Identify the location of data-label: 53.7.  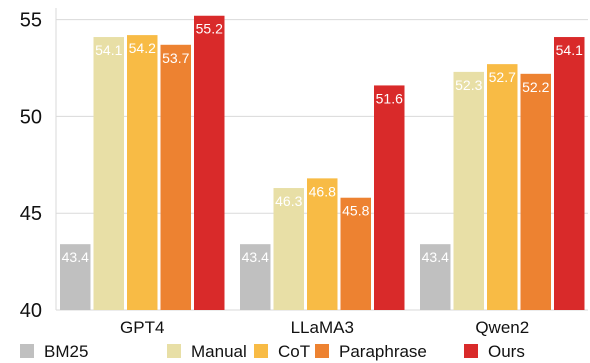
(175, 58).